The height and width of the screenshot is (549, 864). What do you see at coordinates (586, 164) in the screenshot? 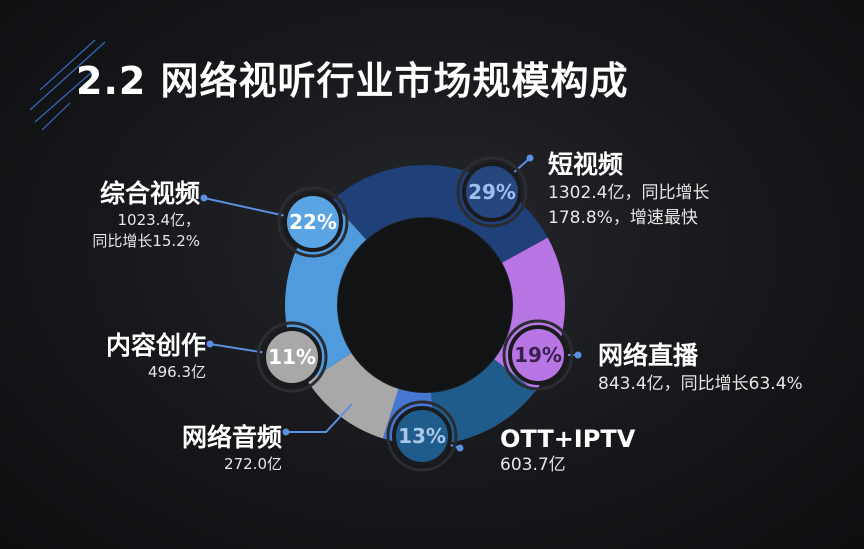
I see `segment-name-0: 短视频` at bounding box center [586, 164].